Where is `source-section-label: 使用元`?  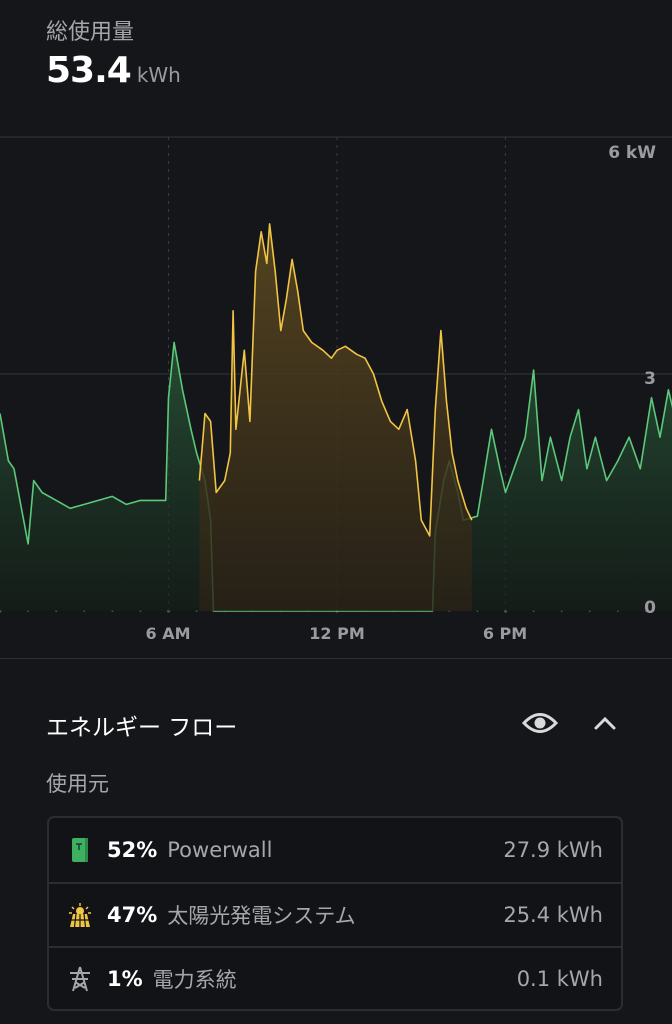 source-section-label: 使用元 is located at coordinates (77, 784).